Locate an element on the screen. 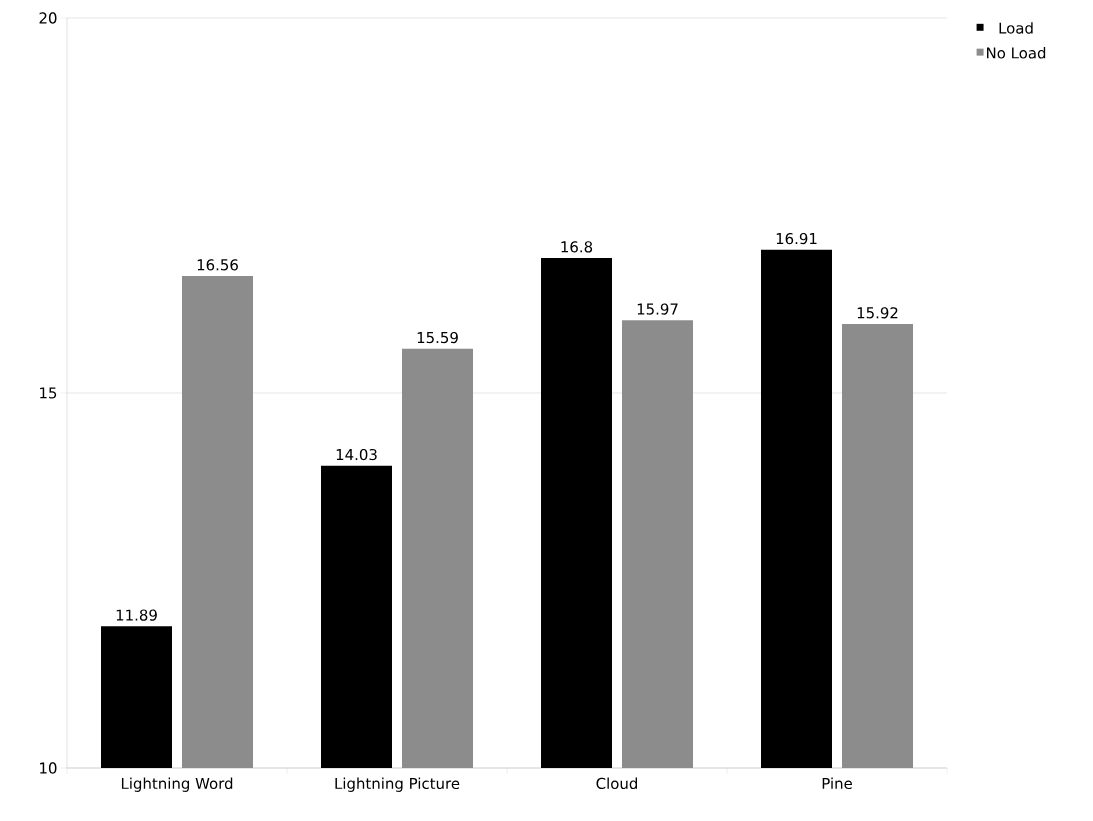 The image size is (1093, 821). y-tick-label: 20 is located at coordinates (48, 18).